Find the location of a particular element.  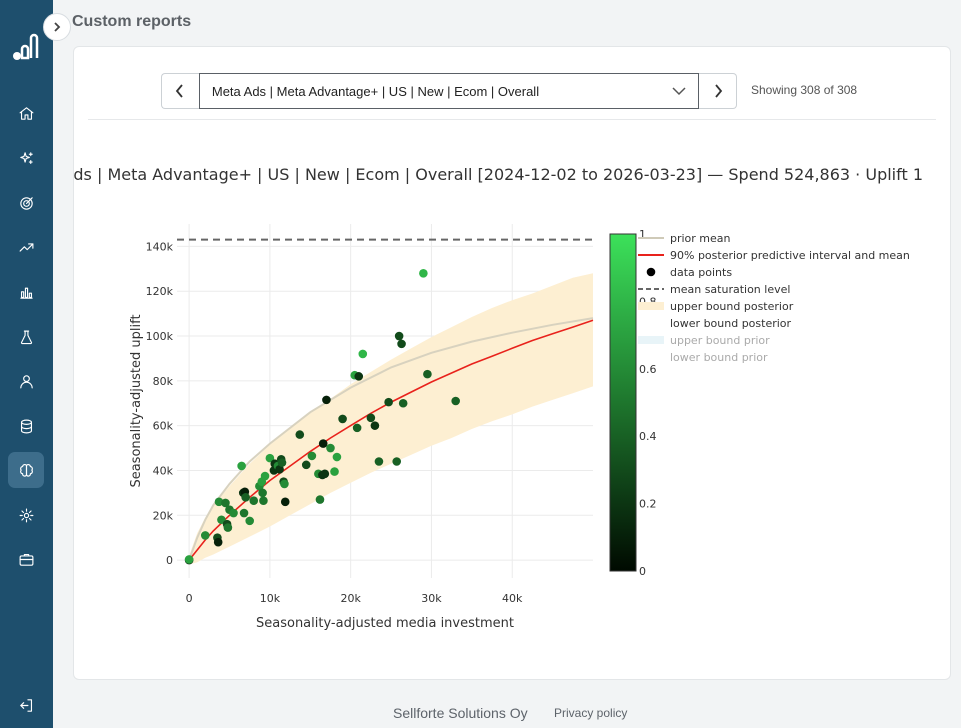

sidebar-item-experiments is located at coordinates (26, 337).